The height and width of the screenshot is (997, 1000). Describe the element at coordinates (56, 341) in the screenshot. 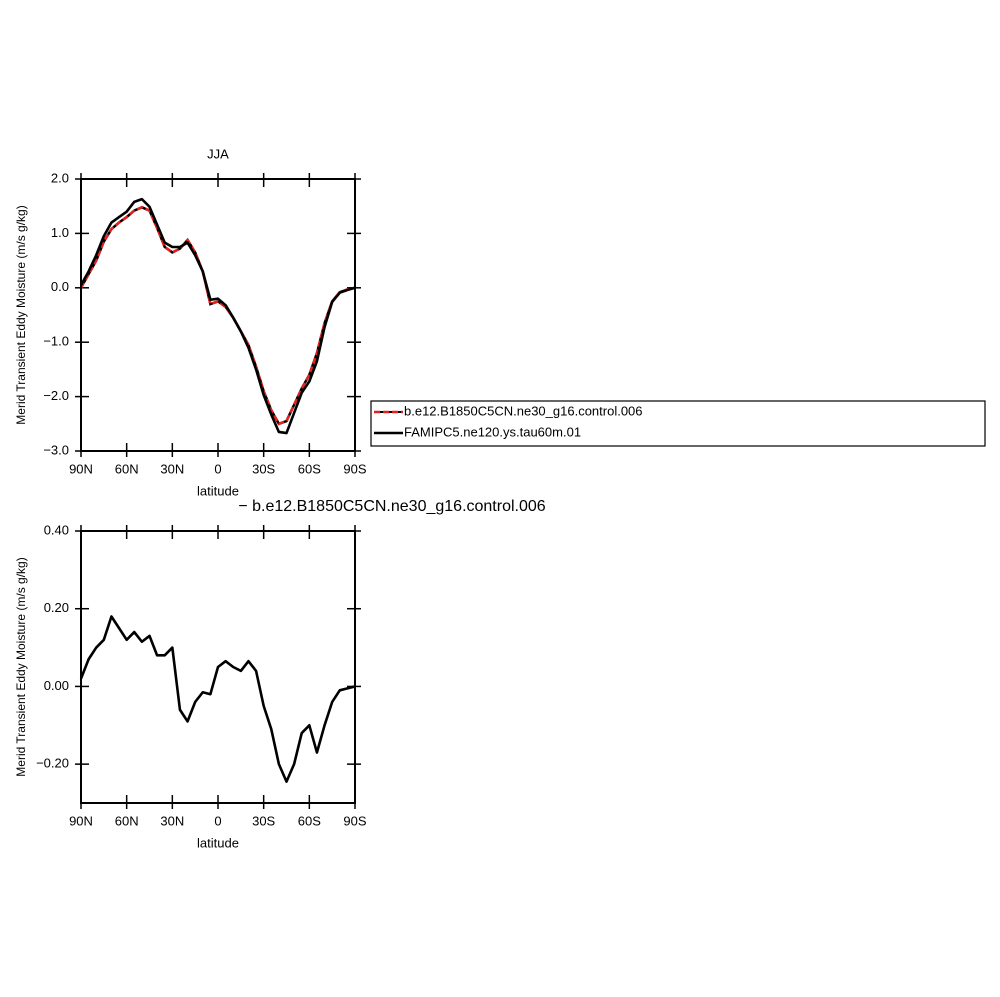

I see `y-tick-label: −1.0` at that location.